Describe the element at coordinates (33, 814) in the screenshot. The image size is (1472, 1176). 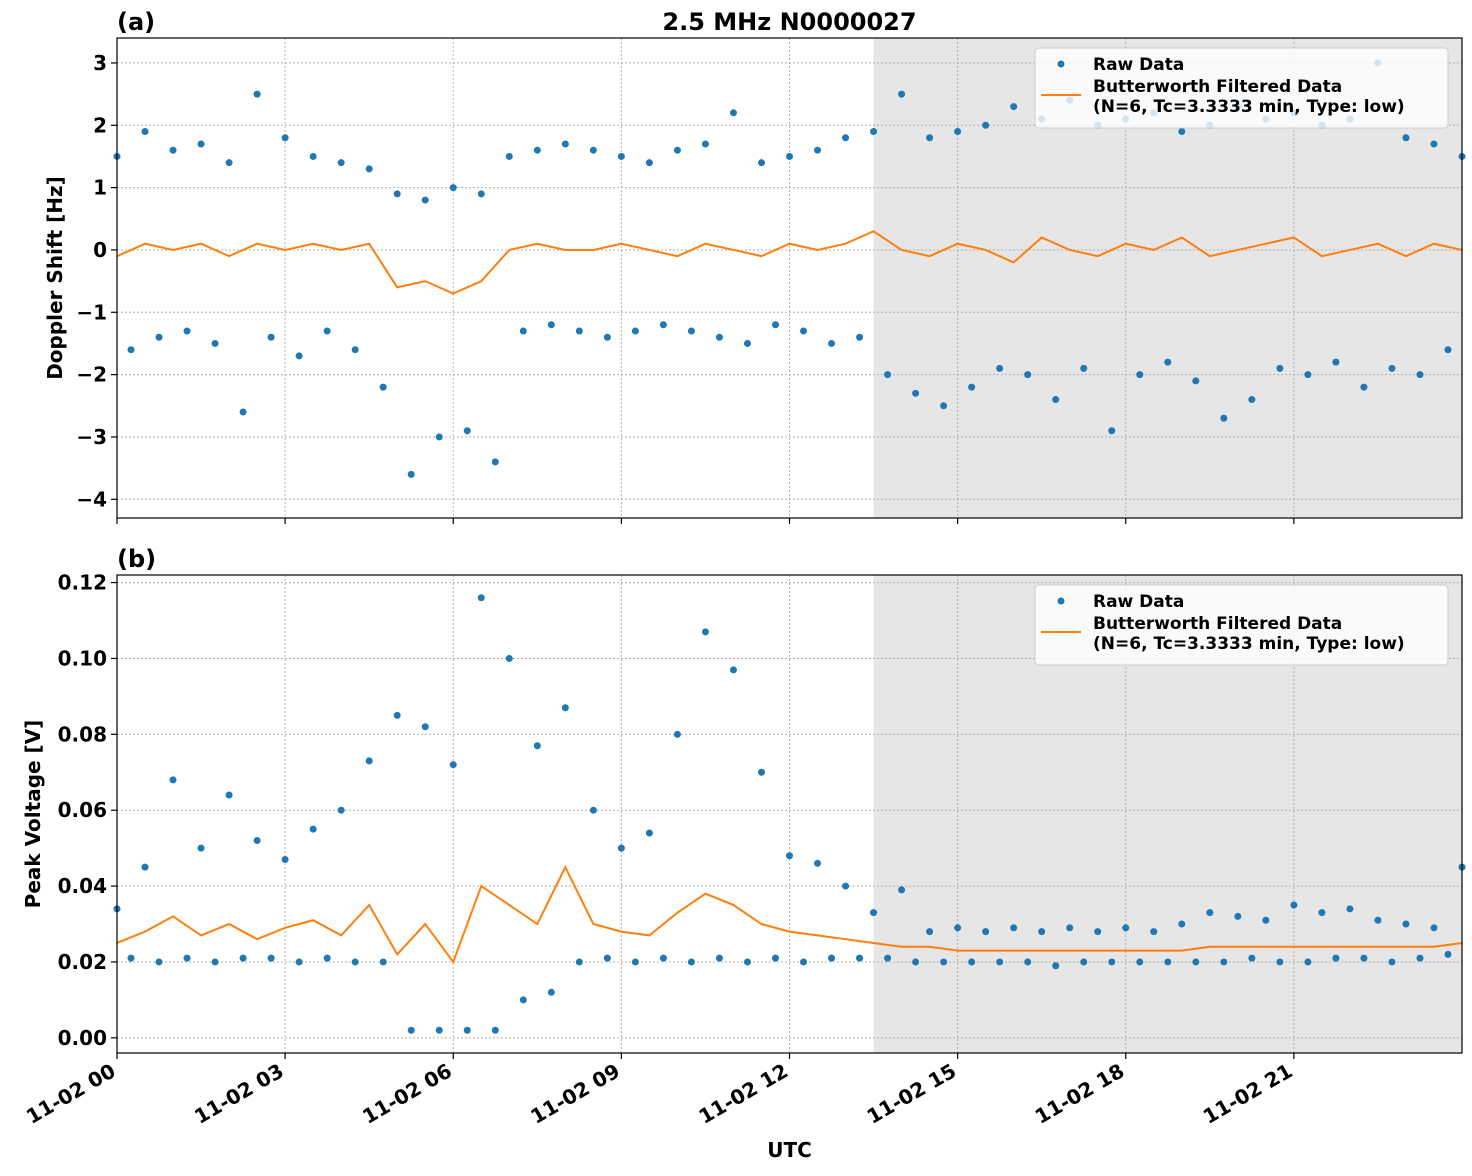
I see `y-axis-label: Peak Voltage [V]` at that location.